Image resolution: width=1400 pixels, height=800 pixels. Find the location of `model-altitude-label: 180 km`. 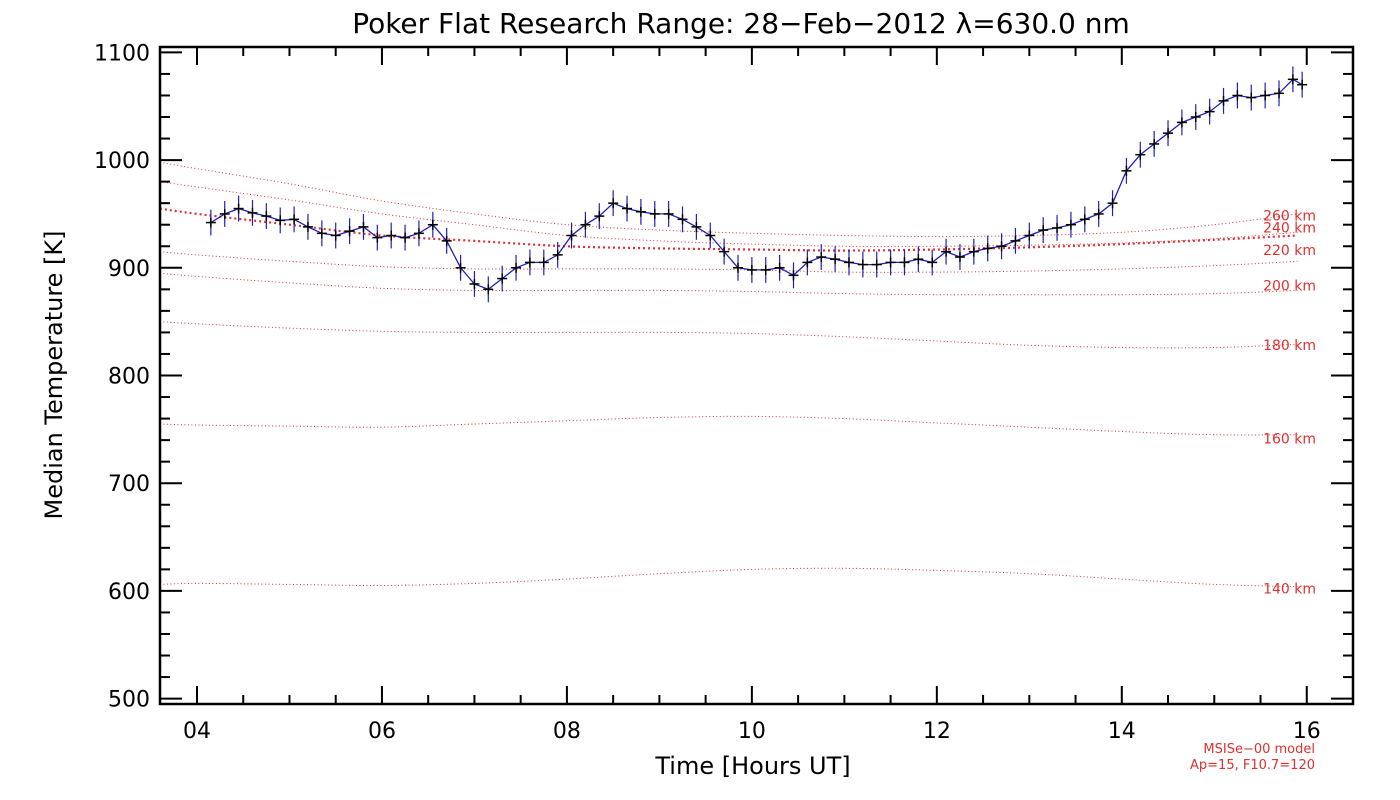

model-altitude-label: 180 km is located at coordinates (1289, 346).